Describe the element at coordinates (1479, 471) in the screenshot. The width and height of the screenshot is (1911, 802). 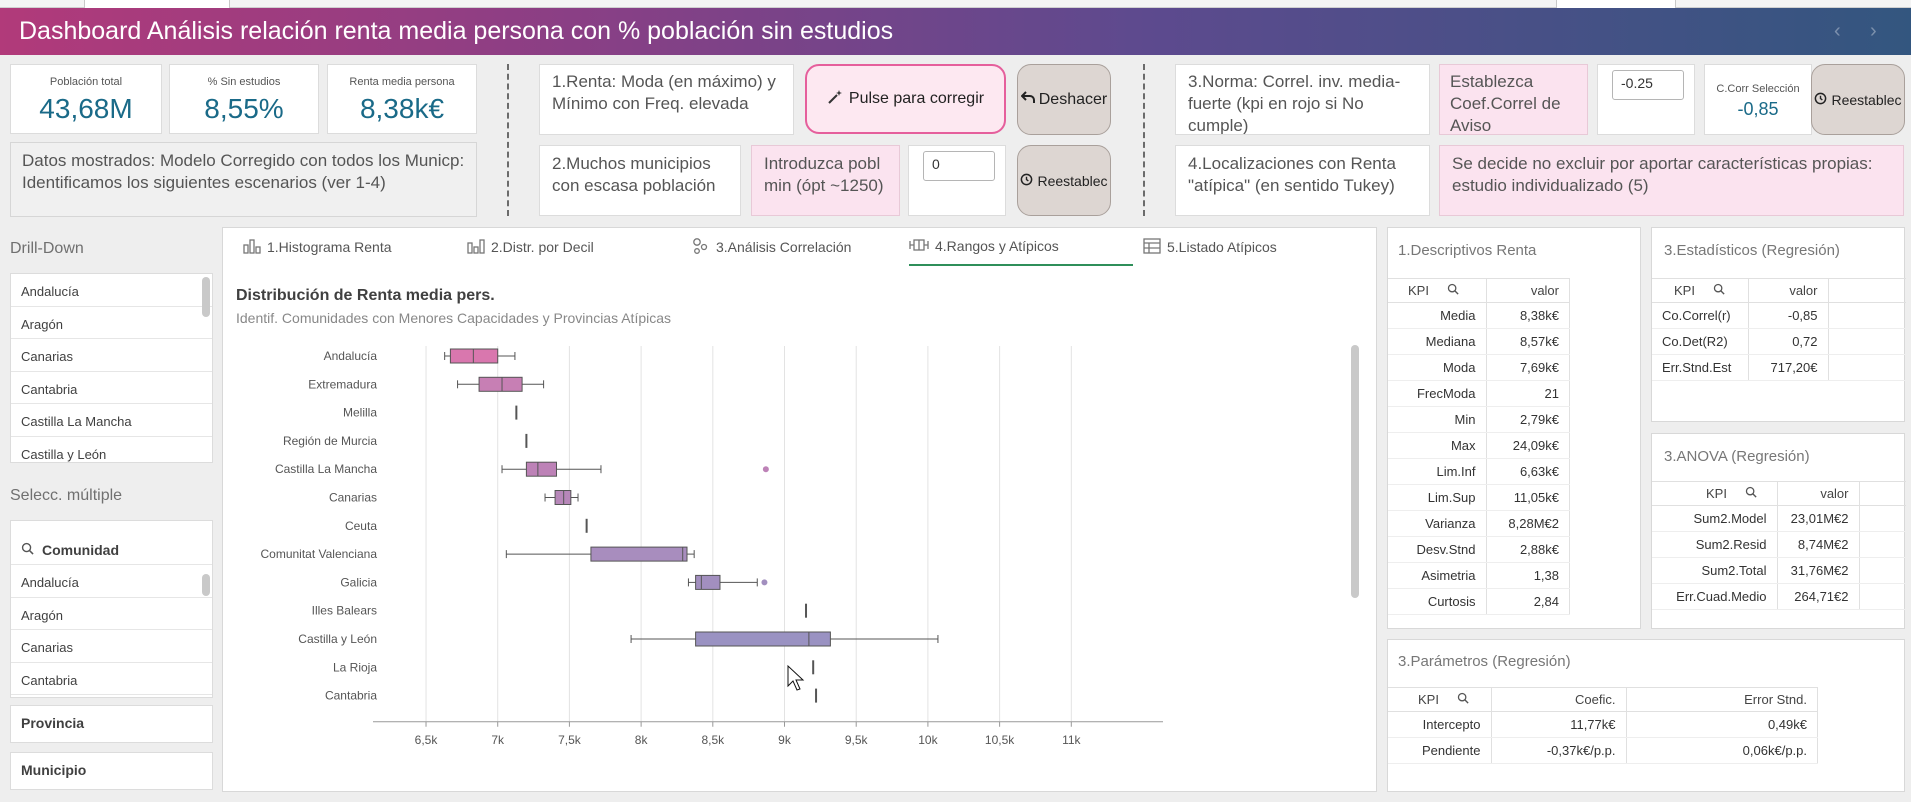
I see `table-row: Lim.Inf 6,63k€` at that location.